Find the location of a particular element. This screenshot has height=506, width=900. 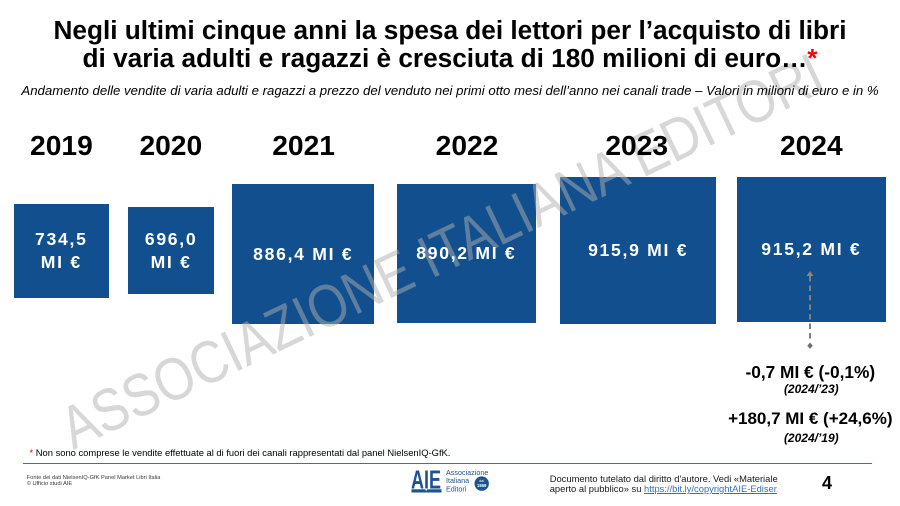

svg-text: dal is located at coordinates (481, 481).